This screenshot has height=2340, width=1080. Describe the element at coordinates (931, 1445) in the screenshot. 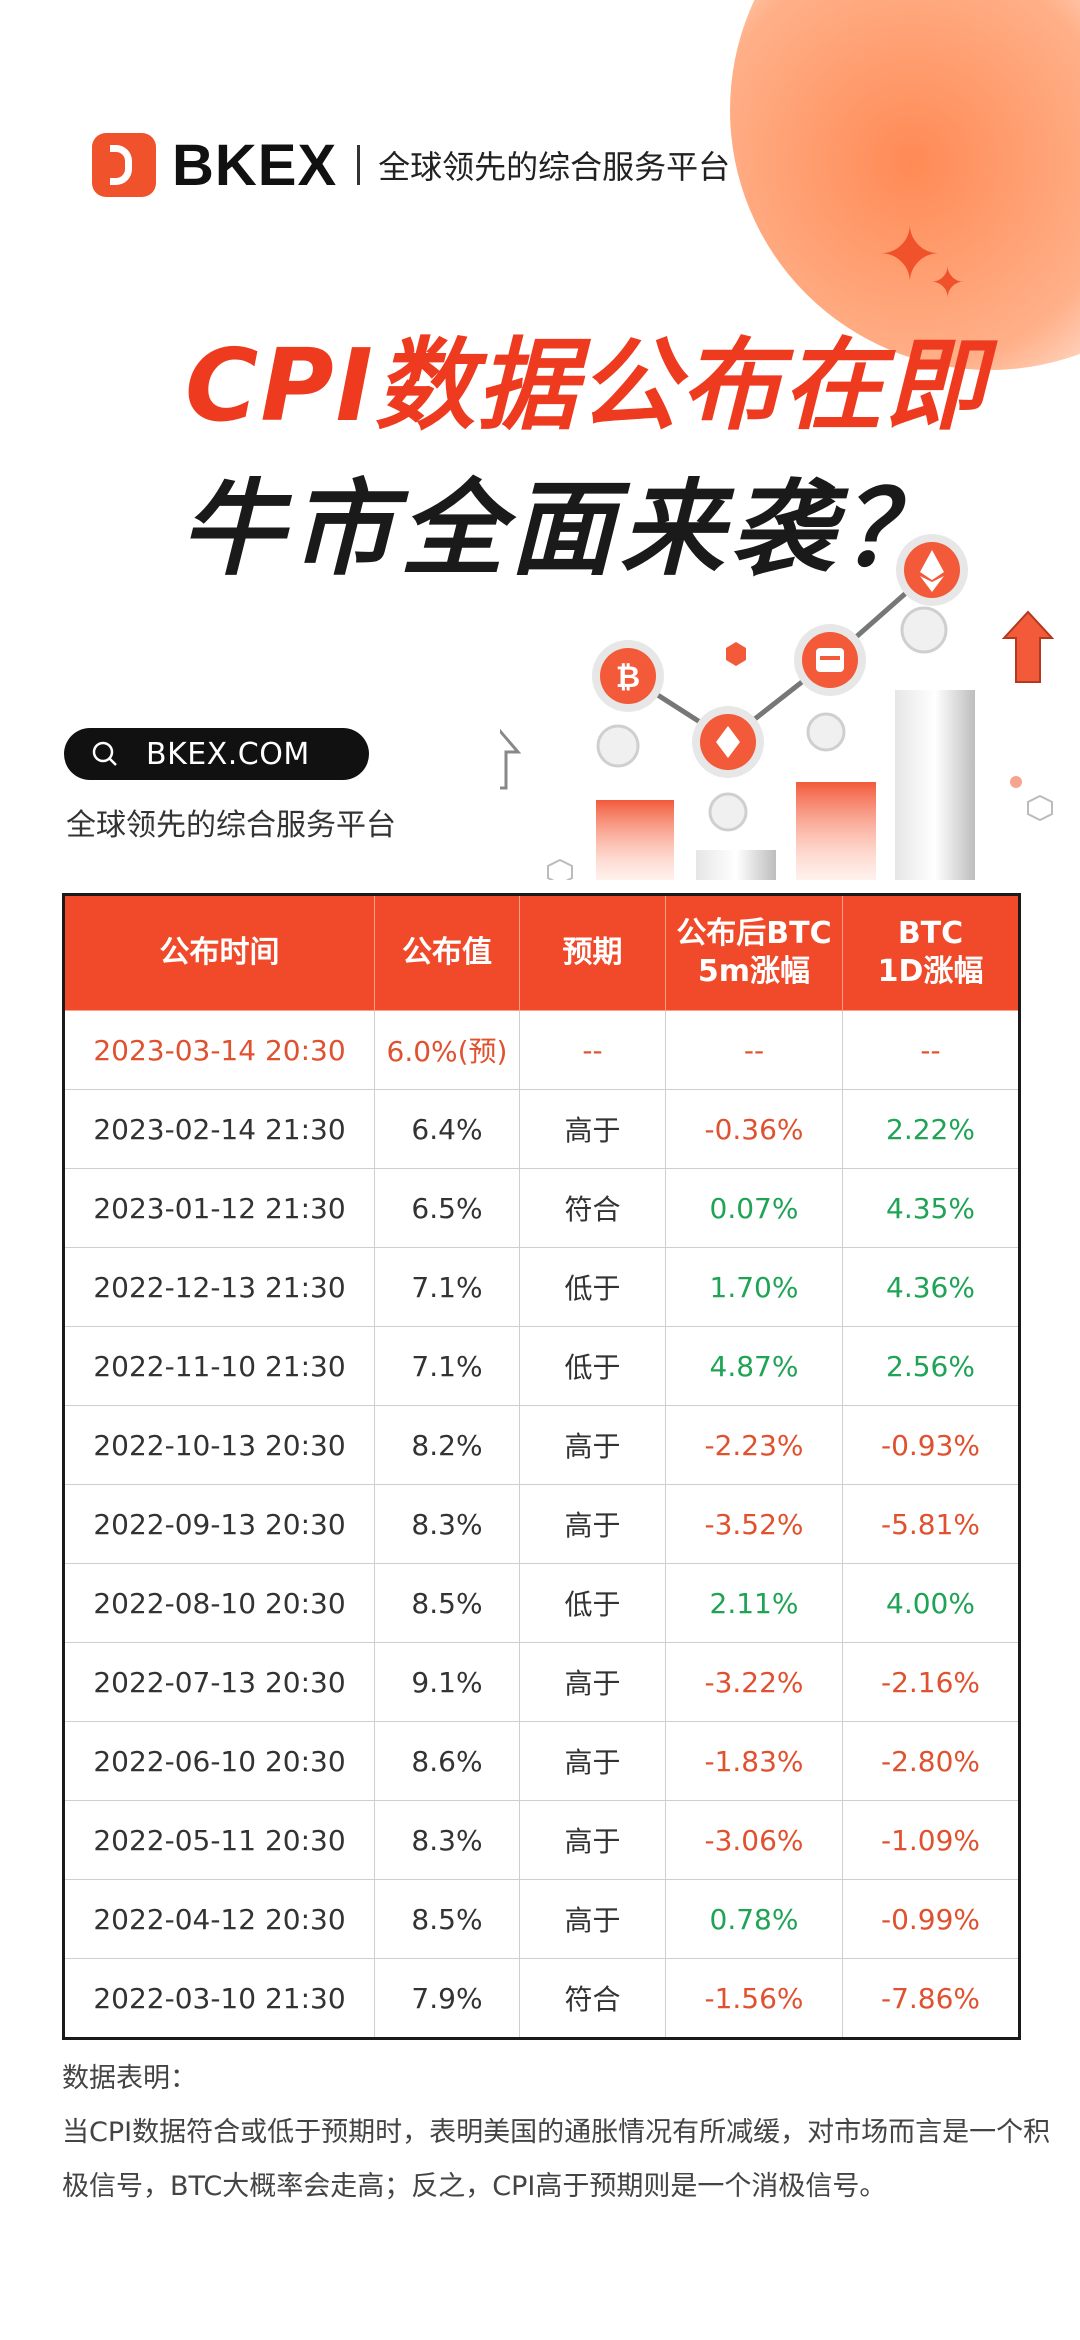

I see `table-cell: -0.93%` at that location.